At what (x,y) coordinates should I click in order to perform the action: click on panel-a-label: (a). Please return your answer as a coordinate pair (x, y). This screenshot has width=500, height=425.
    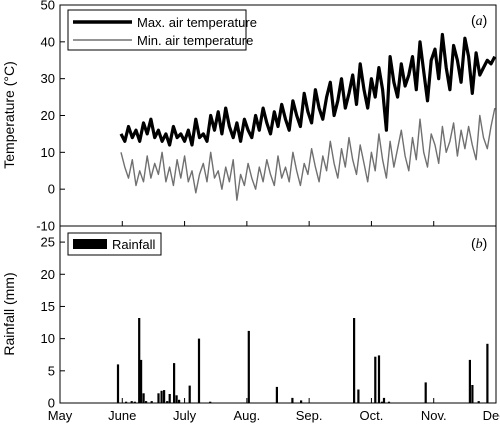
    Looking at the image, I should click on (479, 20).